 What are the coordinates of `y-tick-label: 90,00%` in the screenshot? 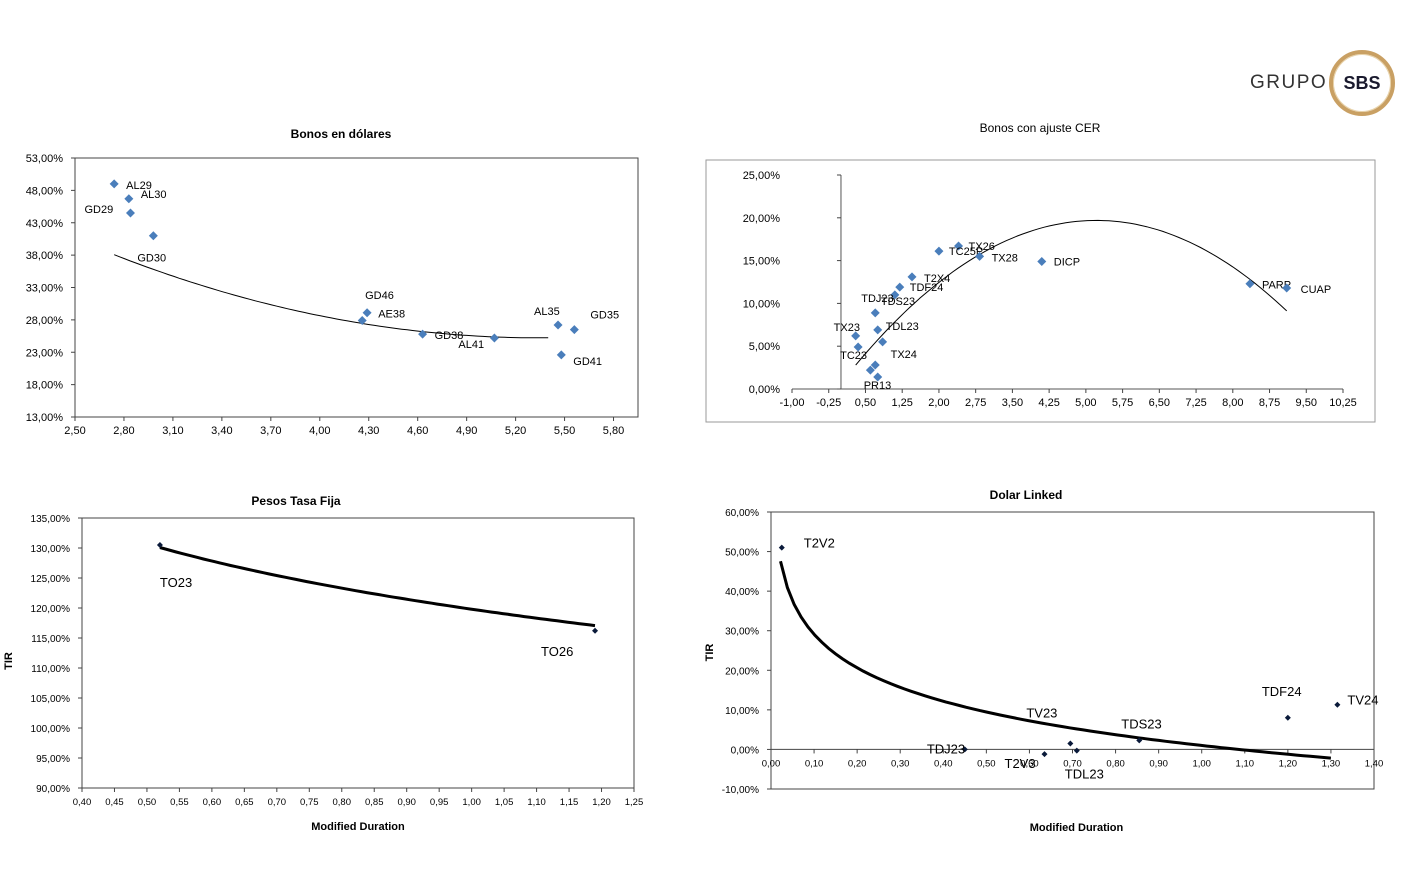 It's located at (53, 789).